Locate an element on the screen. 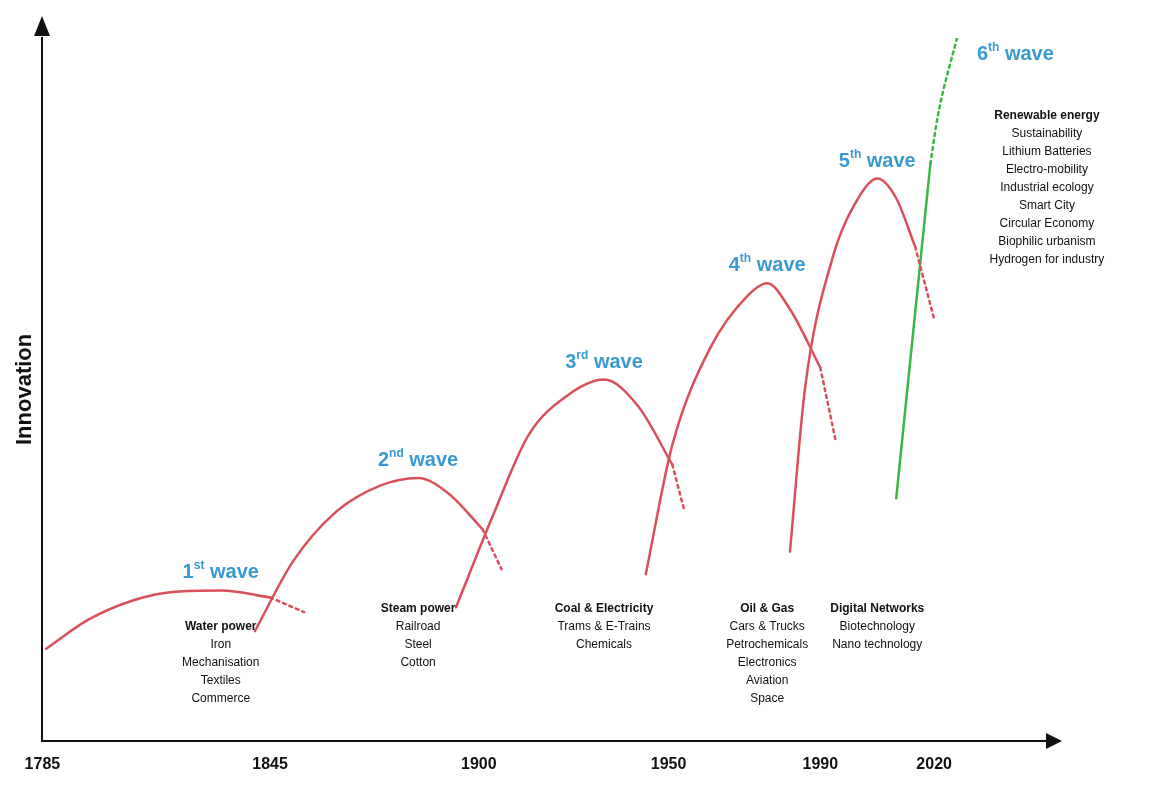  x-tick-label: 2020 is located at coordinates (934, 763).